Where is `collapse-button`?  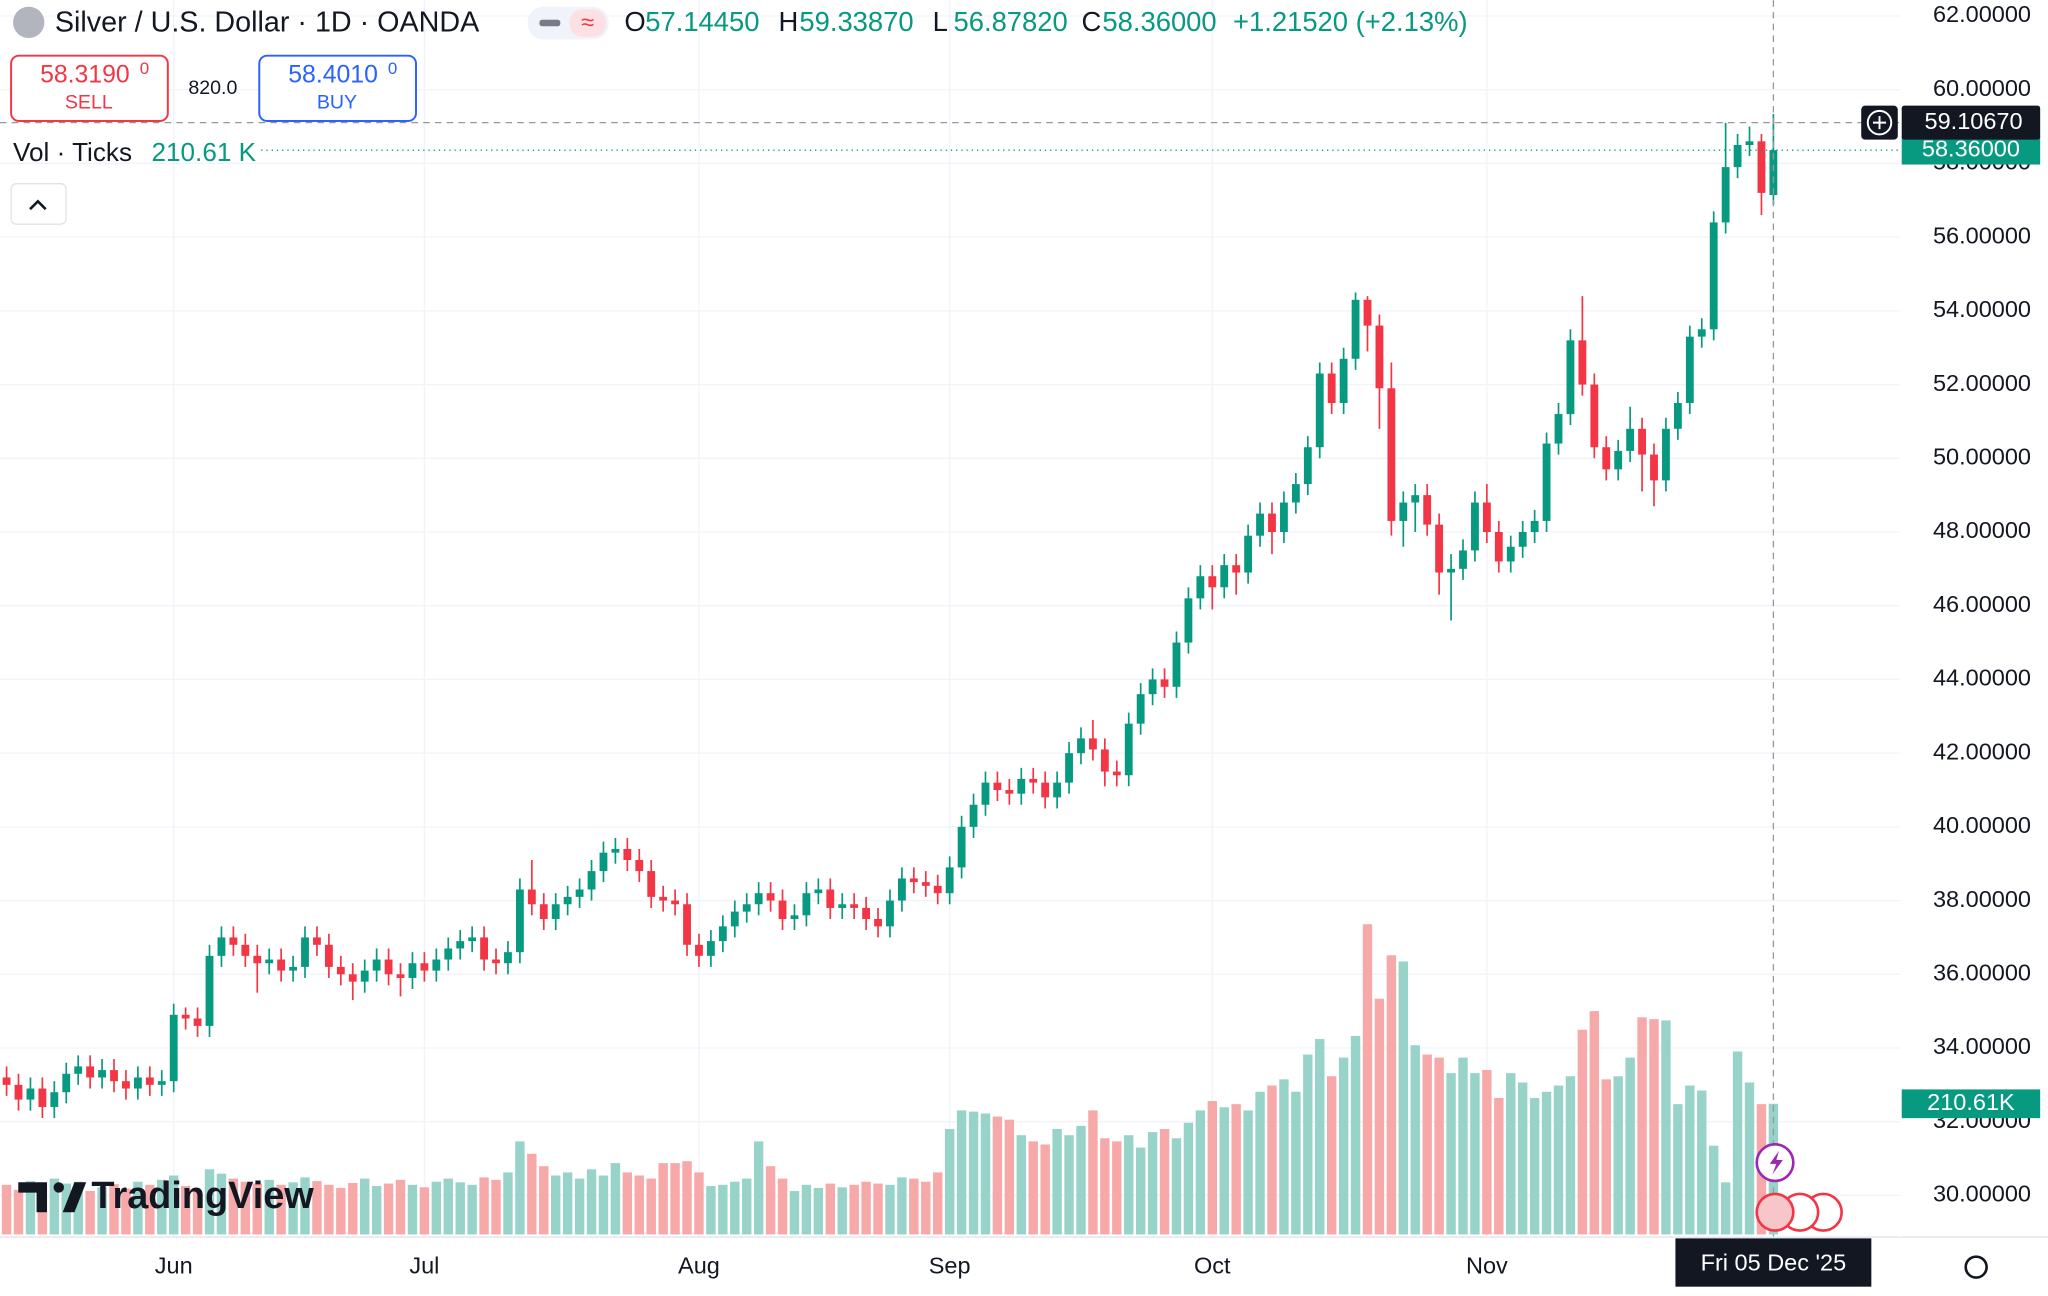 collapse-button is located at coordinates (38, 204).